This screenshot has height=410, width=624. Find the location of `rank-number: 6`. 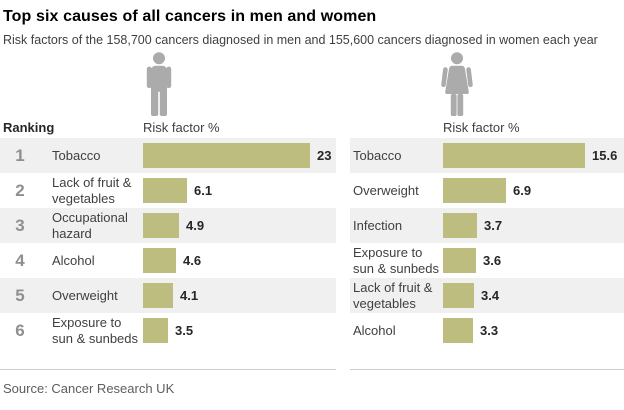

rank-number: 6 is located at coordinates (20, 330).